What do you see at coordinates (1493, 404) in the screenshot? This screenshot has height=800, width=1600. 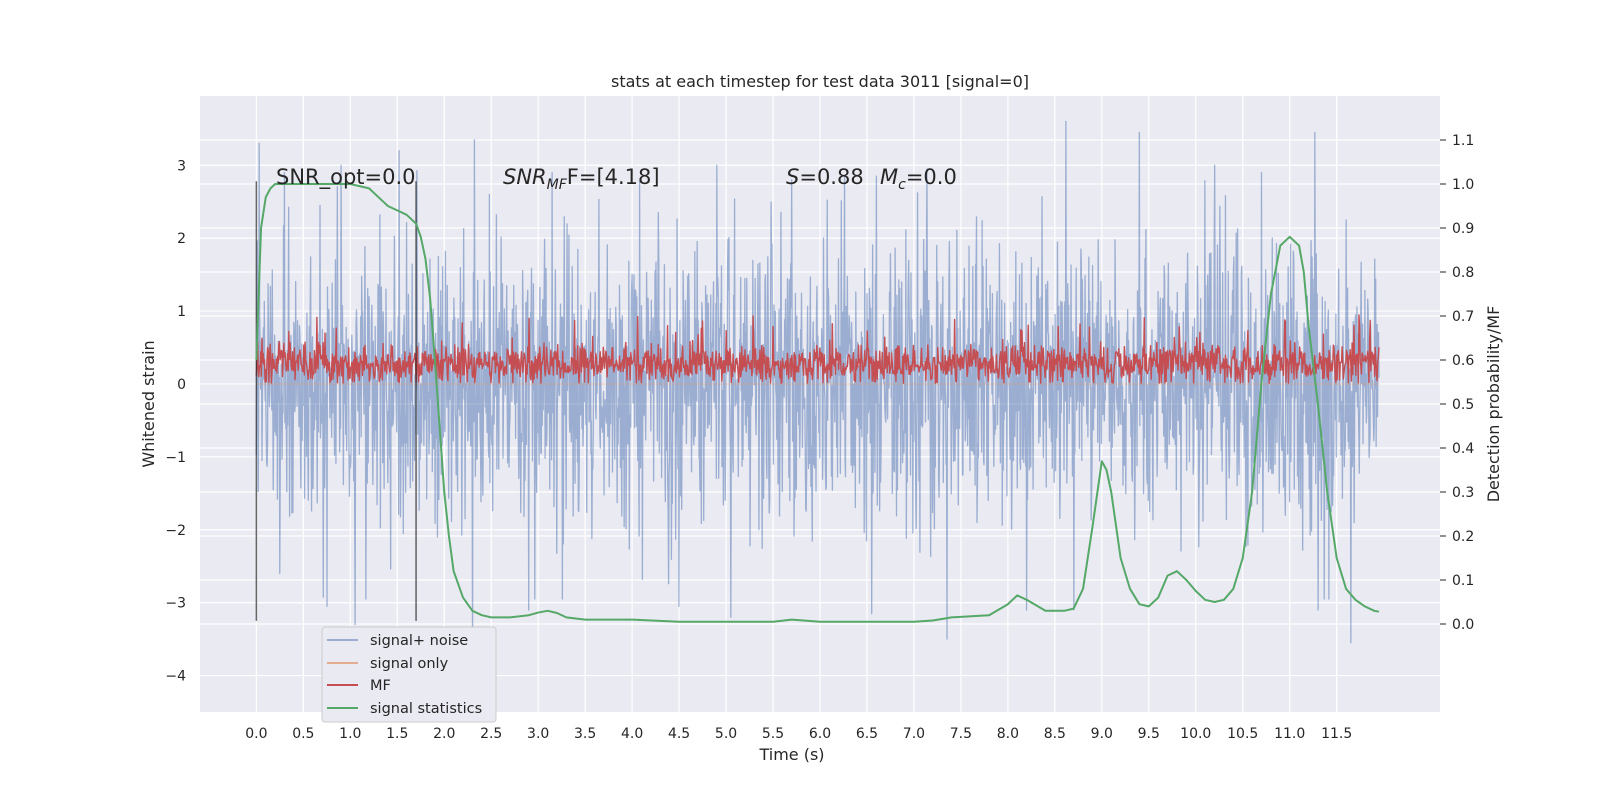 I see `y-right-axis-label: Detection probability/MF` at bounding box center [1493, 404].